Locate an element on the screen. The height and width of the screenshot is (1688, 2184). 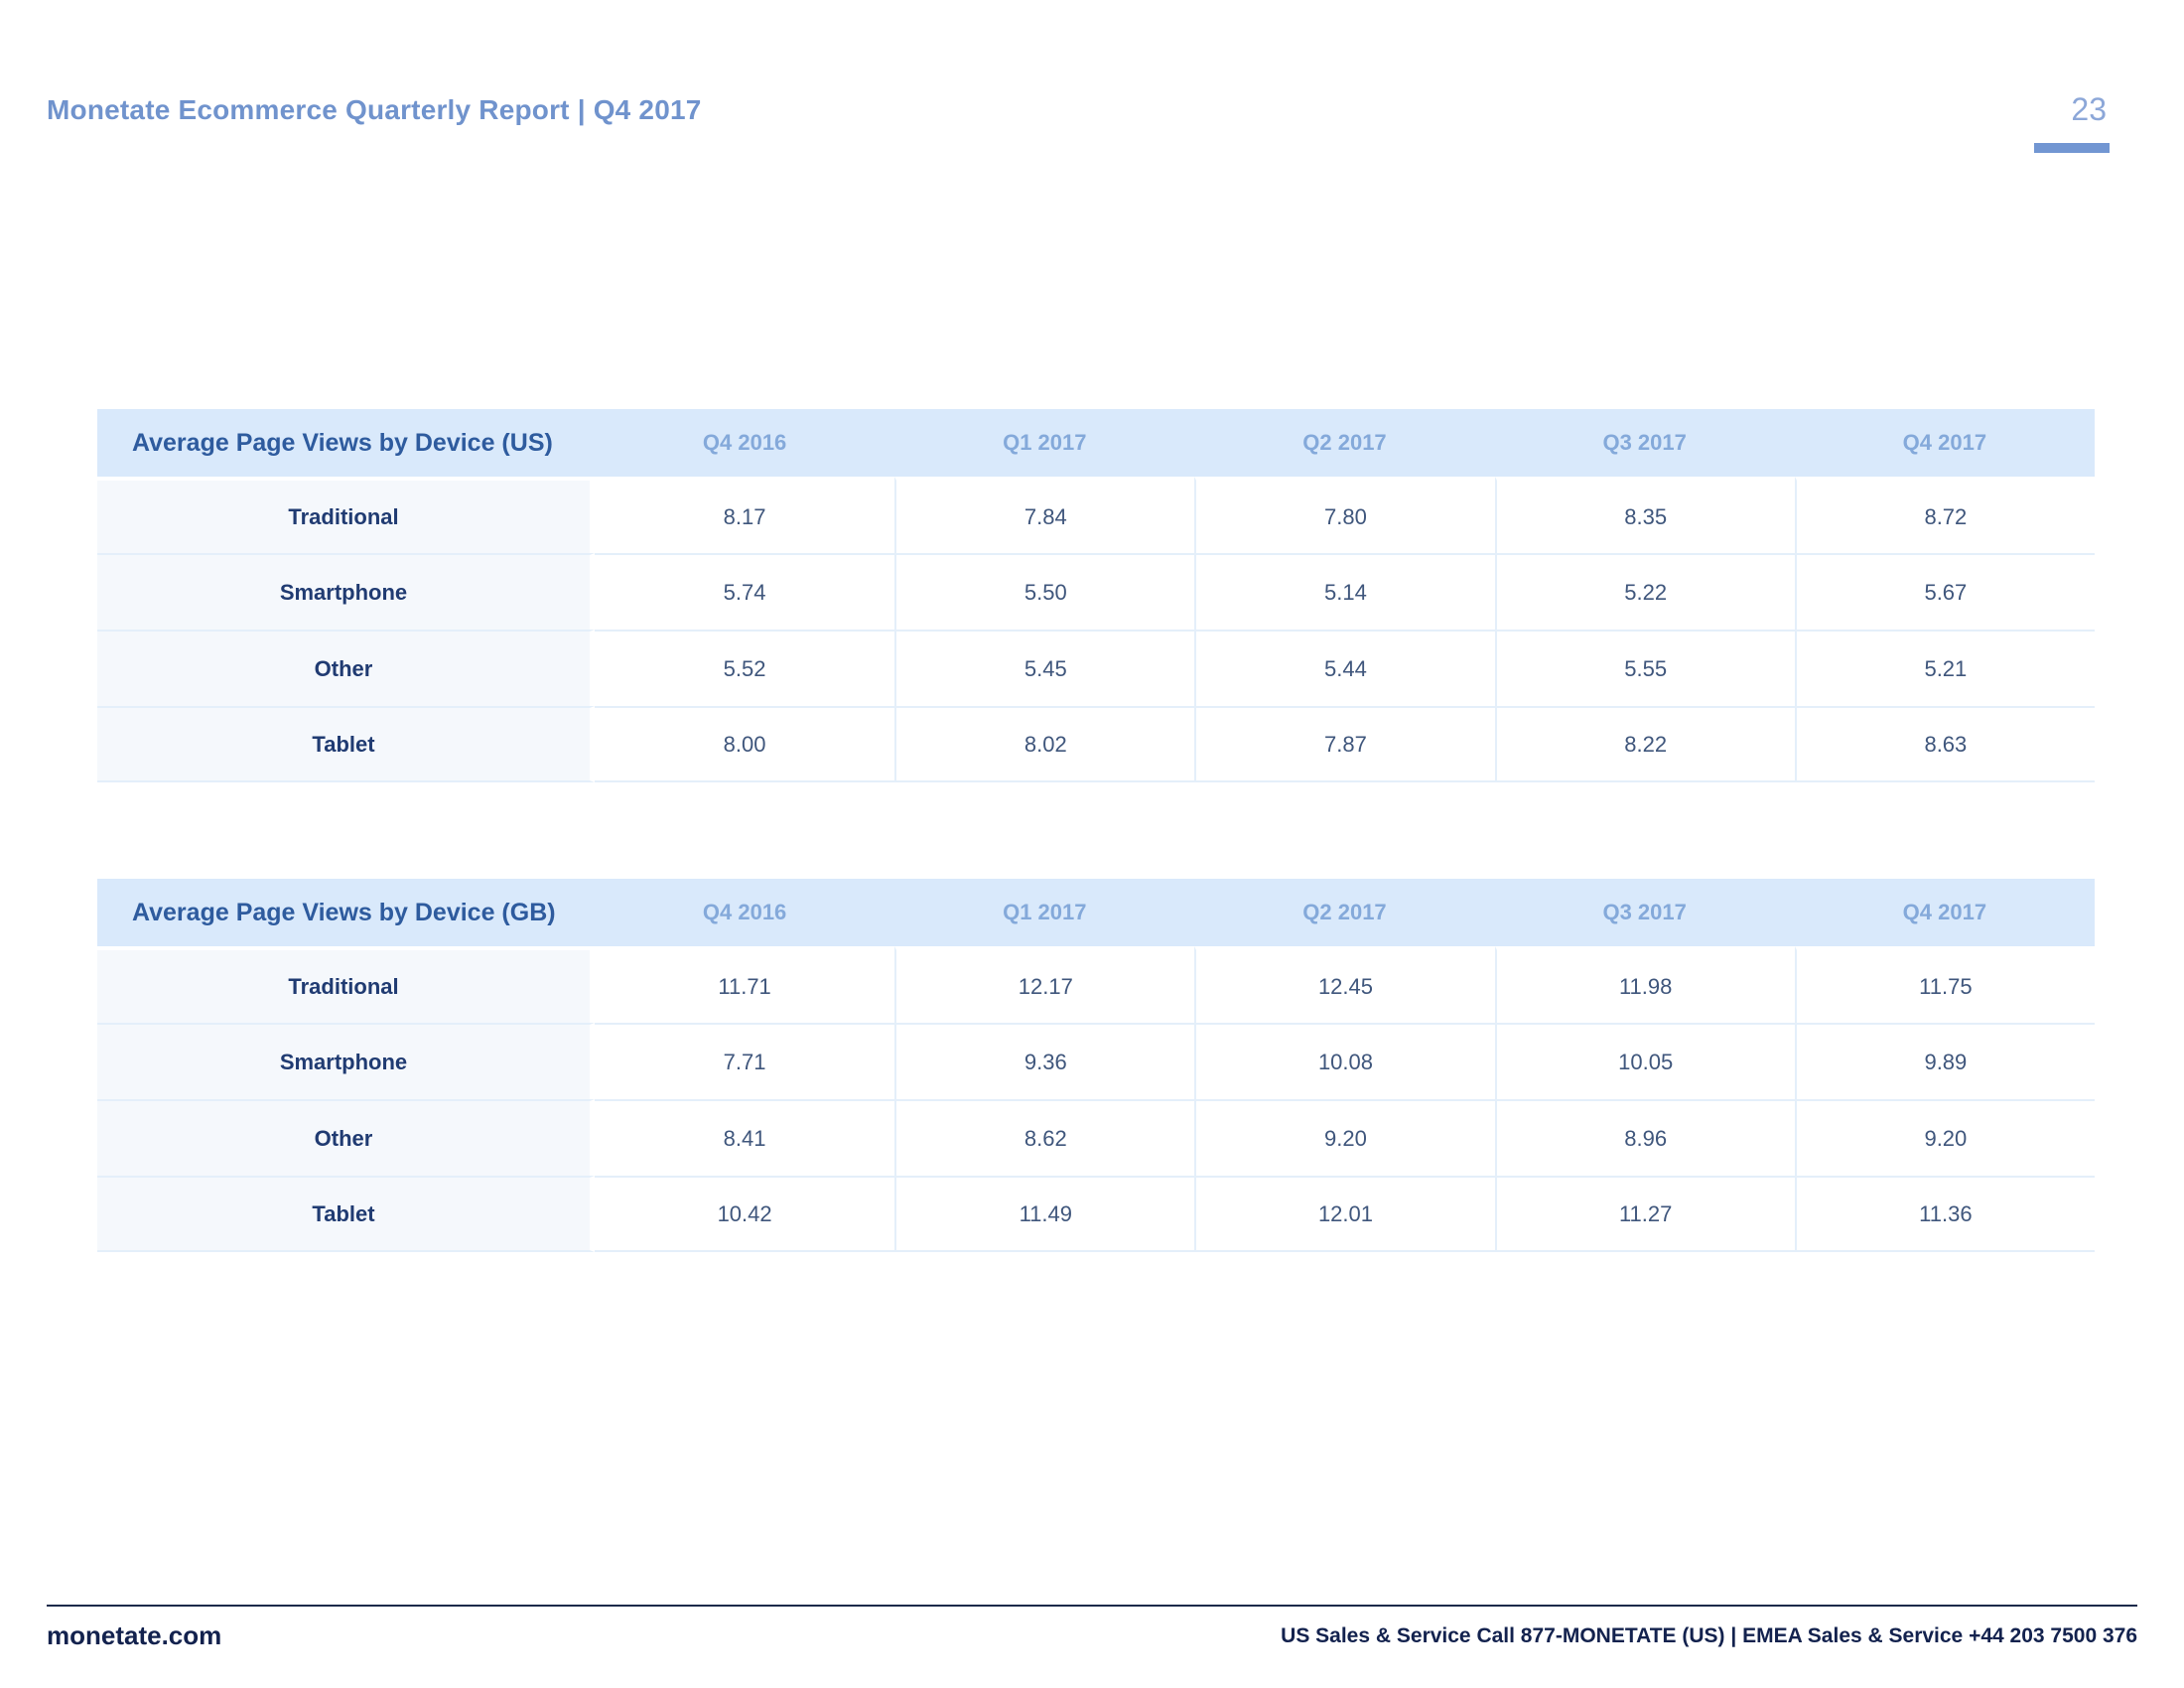
cell-value: 11.49 is located at coordinates (1044, 1214).